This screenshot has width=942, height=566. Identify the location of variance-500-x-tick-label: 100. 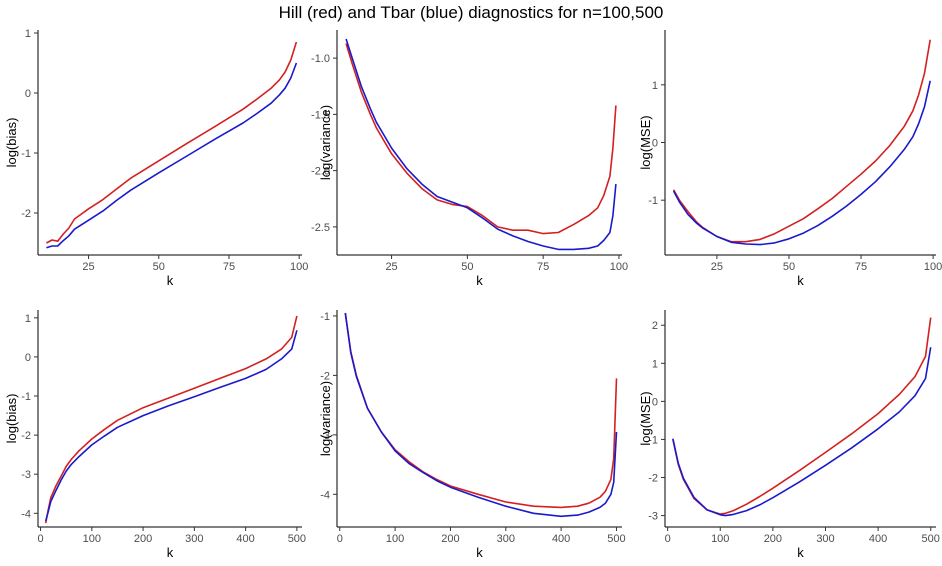
(395, 539).